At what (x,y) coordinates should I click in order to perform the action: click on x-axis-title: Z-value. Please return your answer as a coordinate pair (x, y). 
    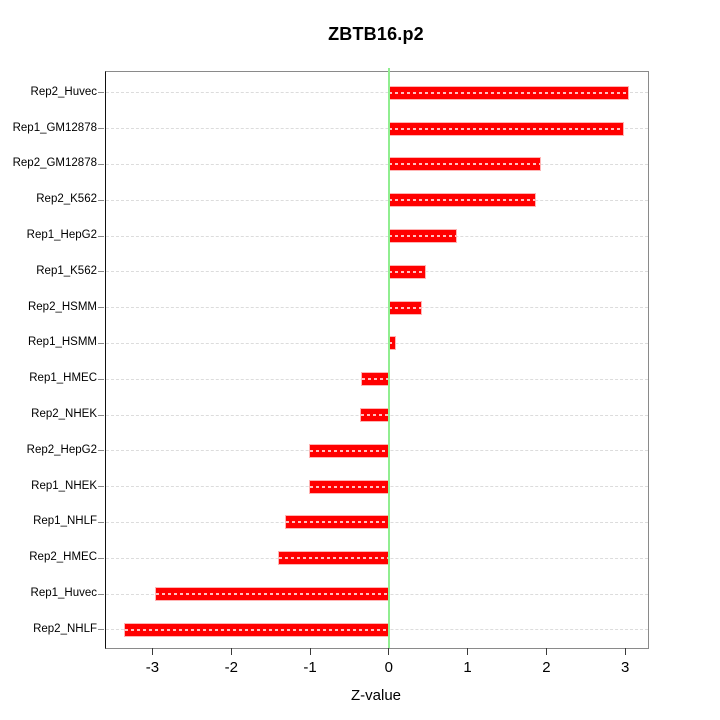
    Looking at the image, I should click on (376, 695).